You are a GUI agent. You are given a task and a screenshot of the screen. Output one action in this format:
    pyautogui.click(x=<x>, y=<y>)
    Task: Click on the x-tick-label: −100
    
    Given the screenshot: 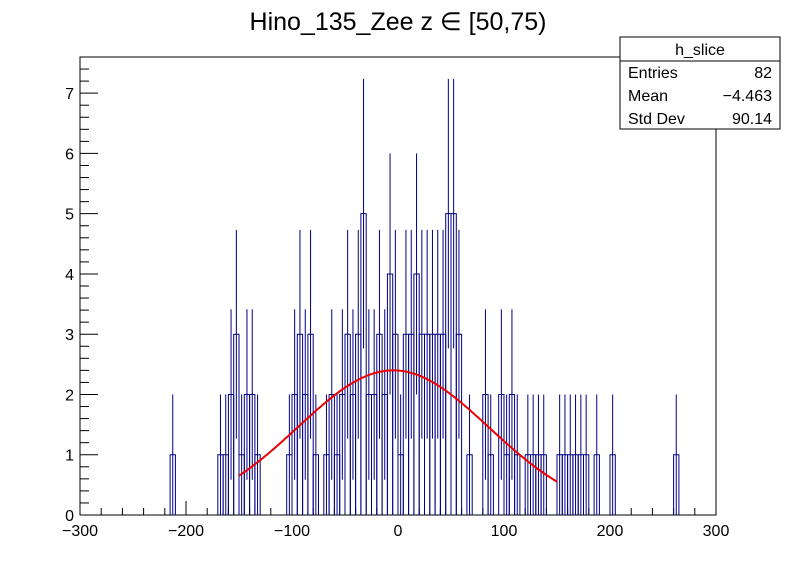 What is the action you would take?
    pyautogui.click(x=292, y=531)
    